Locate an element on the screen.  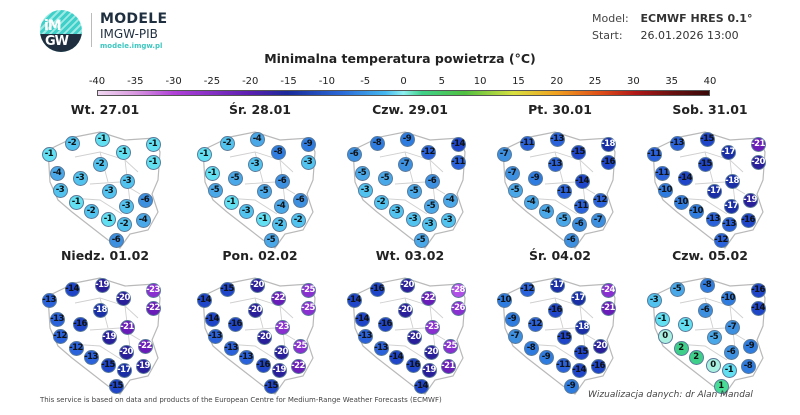
colorbar-tick: 0 is located at coordinates (403, 81).